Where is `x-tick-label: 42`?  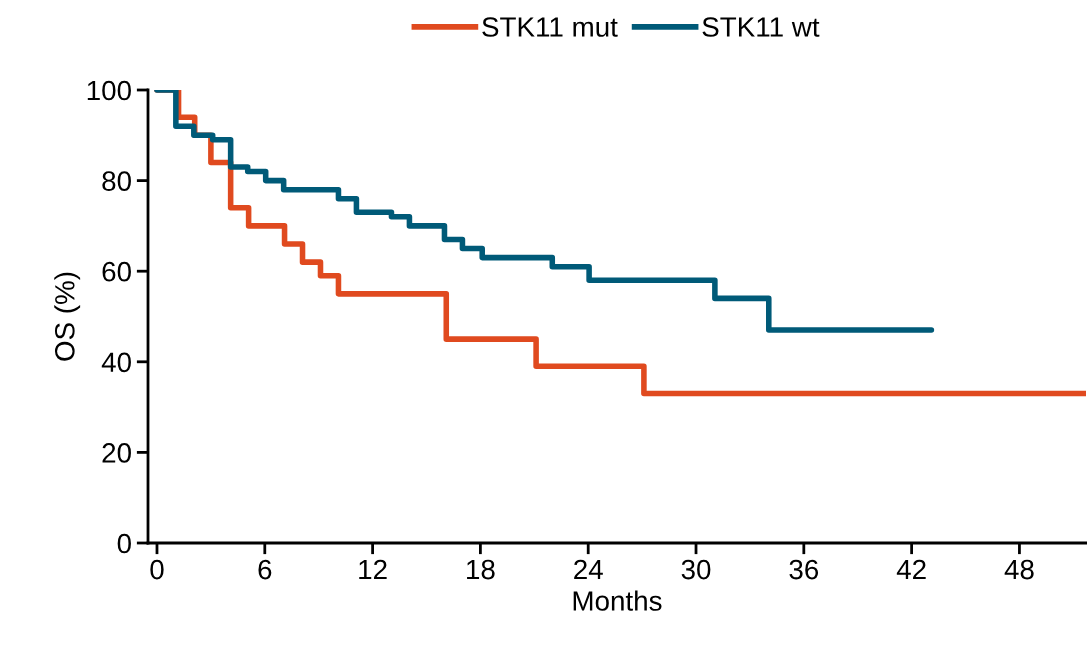
x-tick-label: 42 is located at coordinates (911, 569).